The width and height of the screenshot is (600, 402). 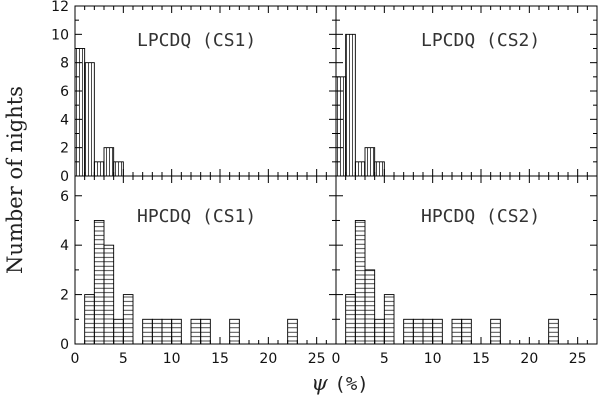 I want to click on y-axis-title: Number of nights, so click(x=15, y=180).